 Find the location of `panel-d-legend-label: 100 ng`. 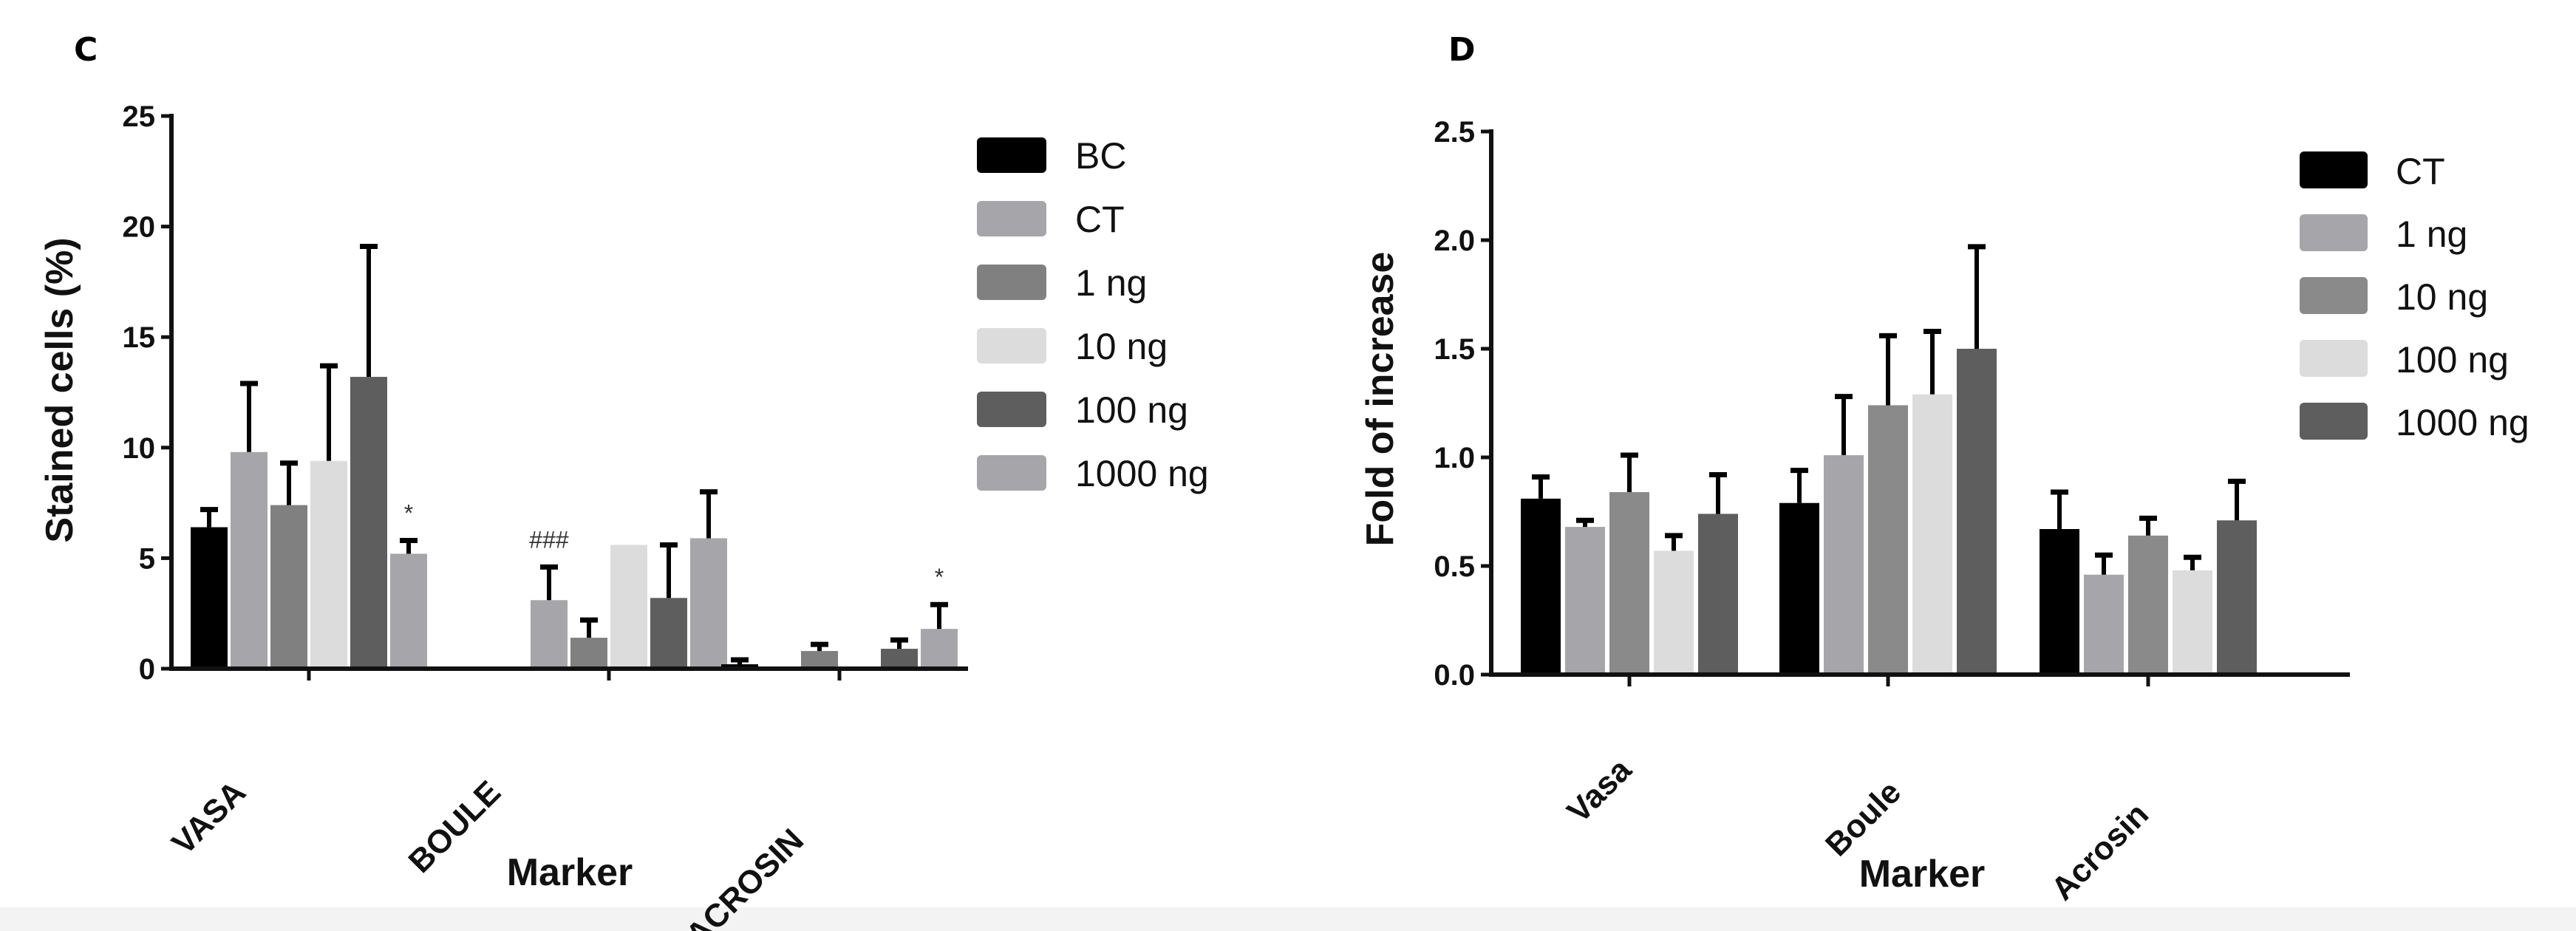

panel-d-legend-label: 100 ng is located at coordinates (2452, 360).